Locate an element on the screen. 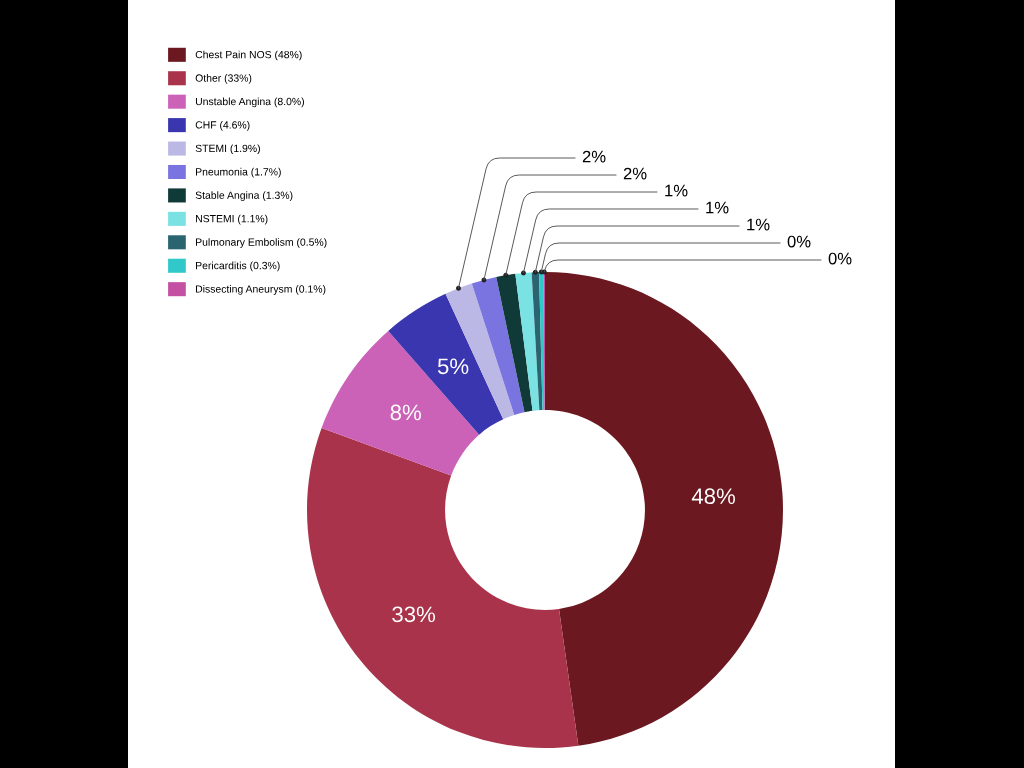 This screenshot has height=768, width=1024. legend-label: Other (33%) is located at coordinates (223, 79).